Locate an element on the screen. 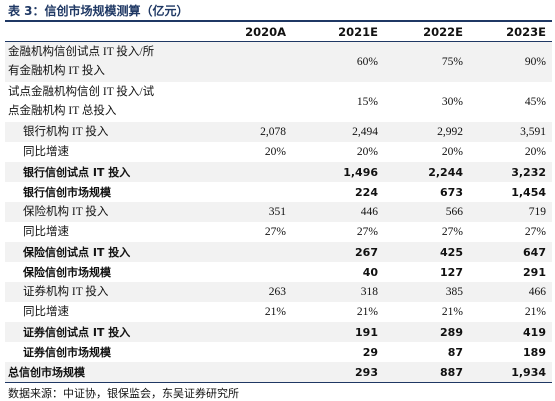  value-cell: 2,494 is located at coordinates (338, 132).